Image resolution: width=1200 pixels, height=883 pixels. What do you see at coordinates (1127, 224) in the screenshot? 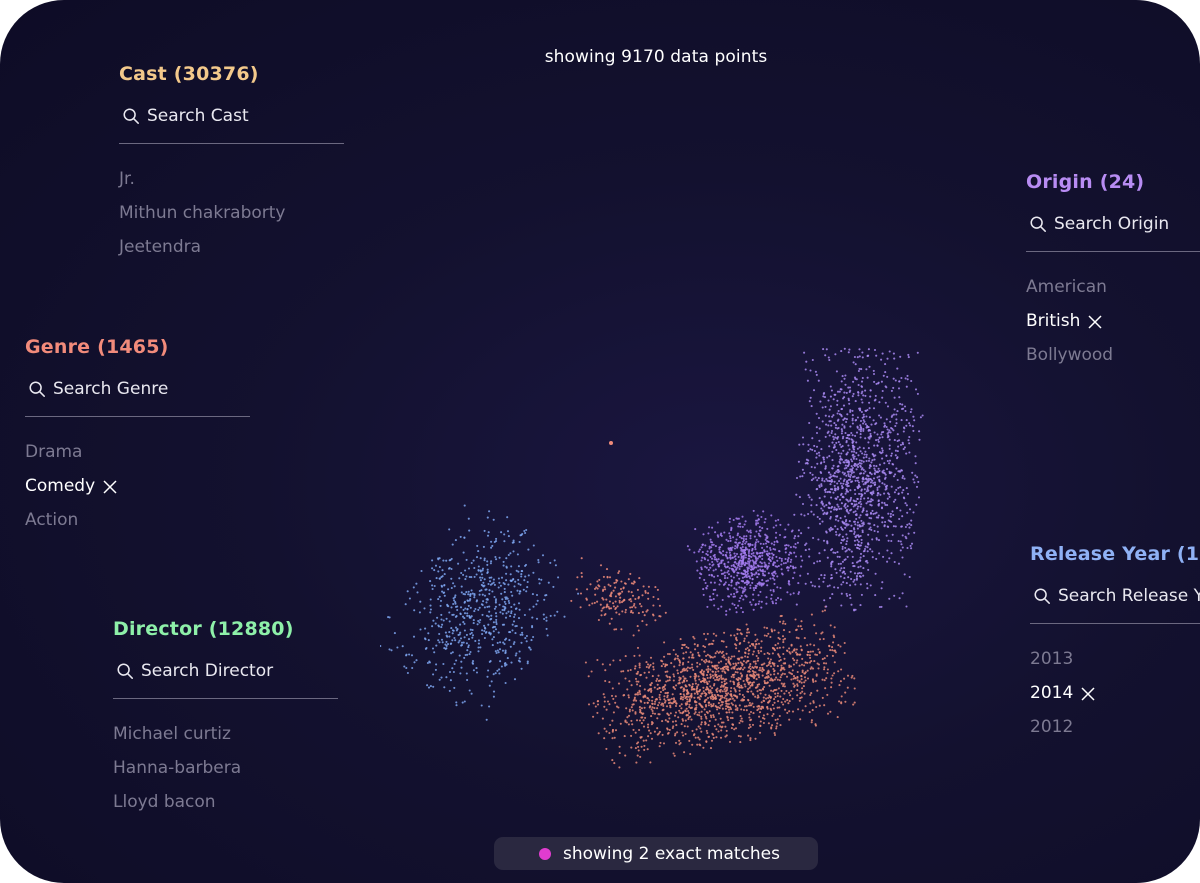
I see `origin-search-input` at bounding box center [1127, 224].